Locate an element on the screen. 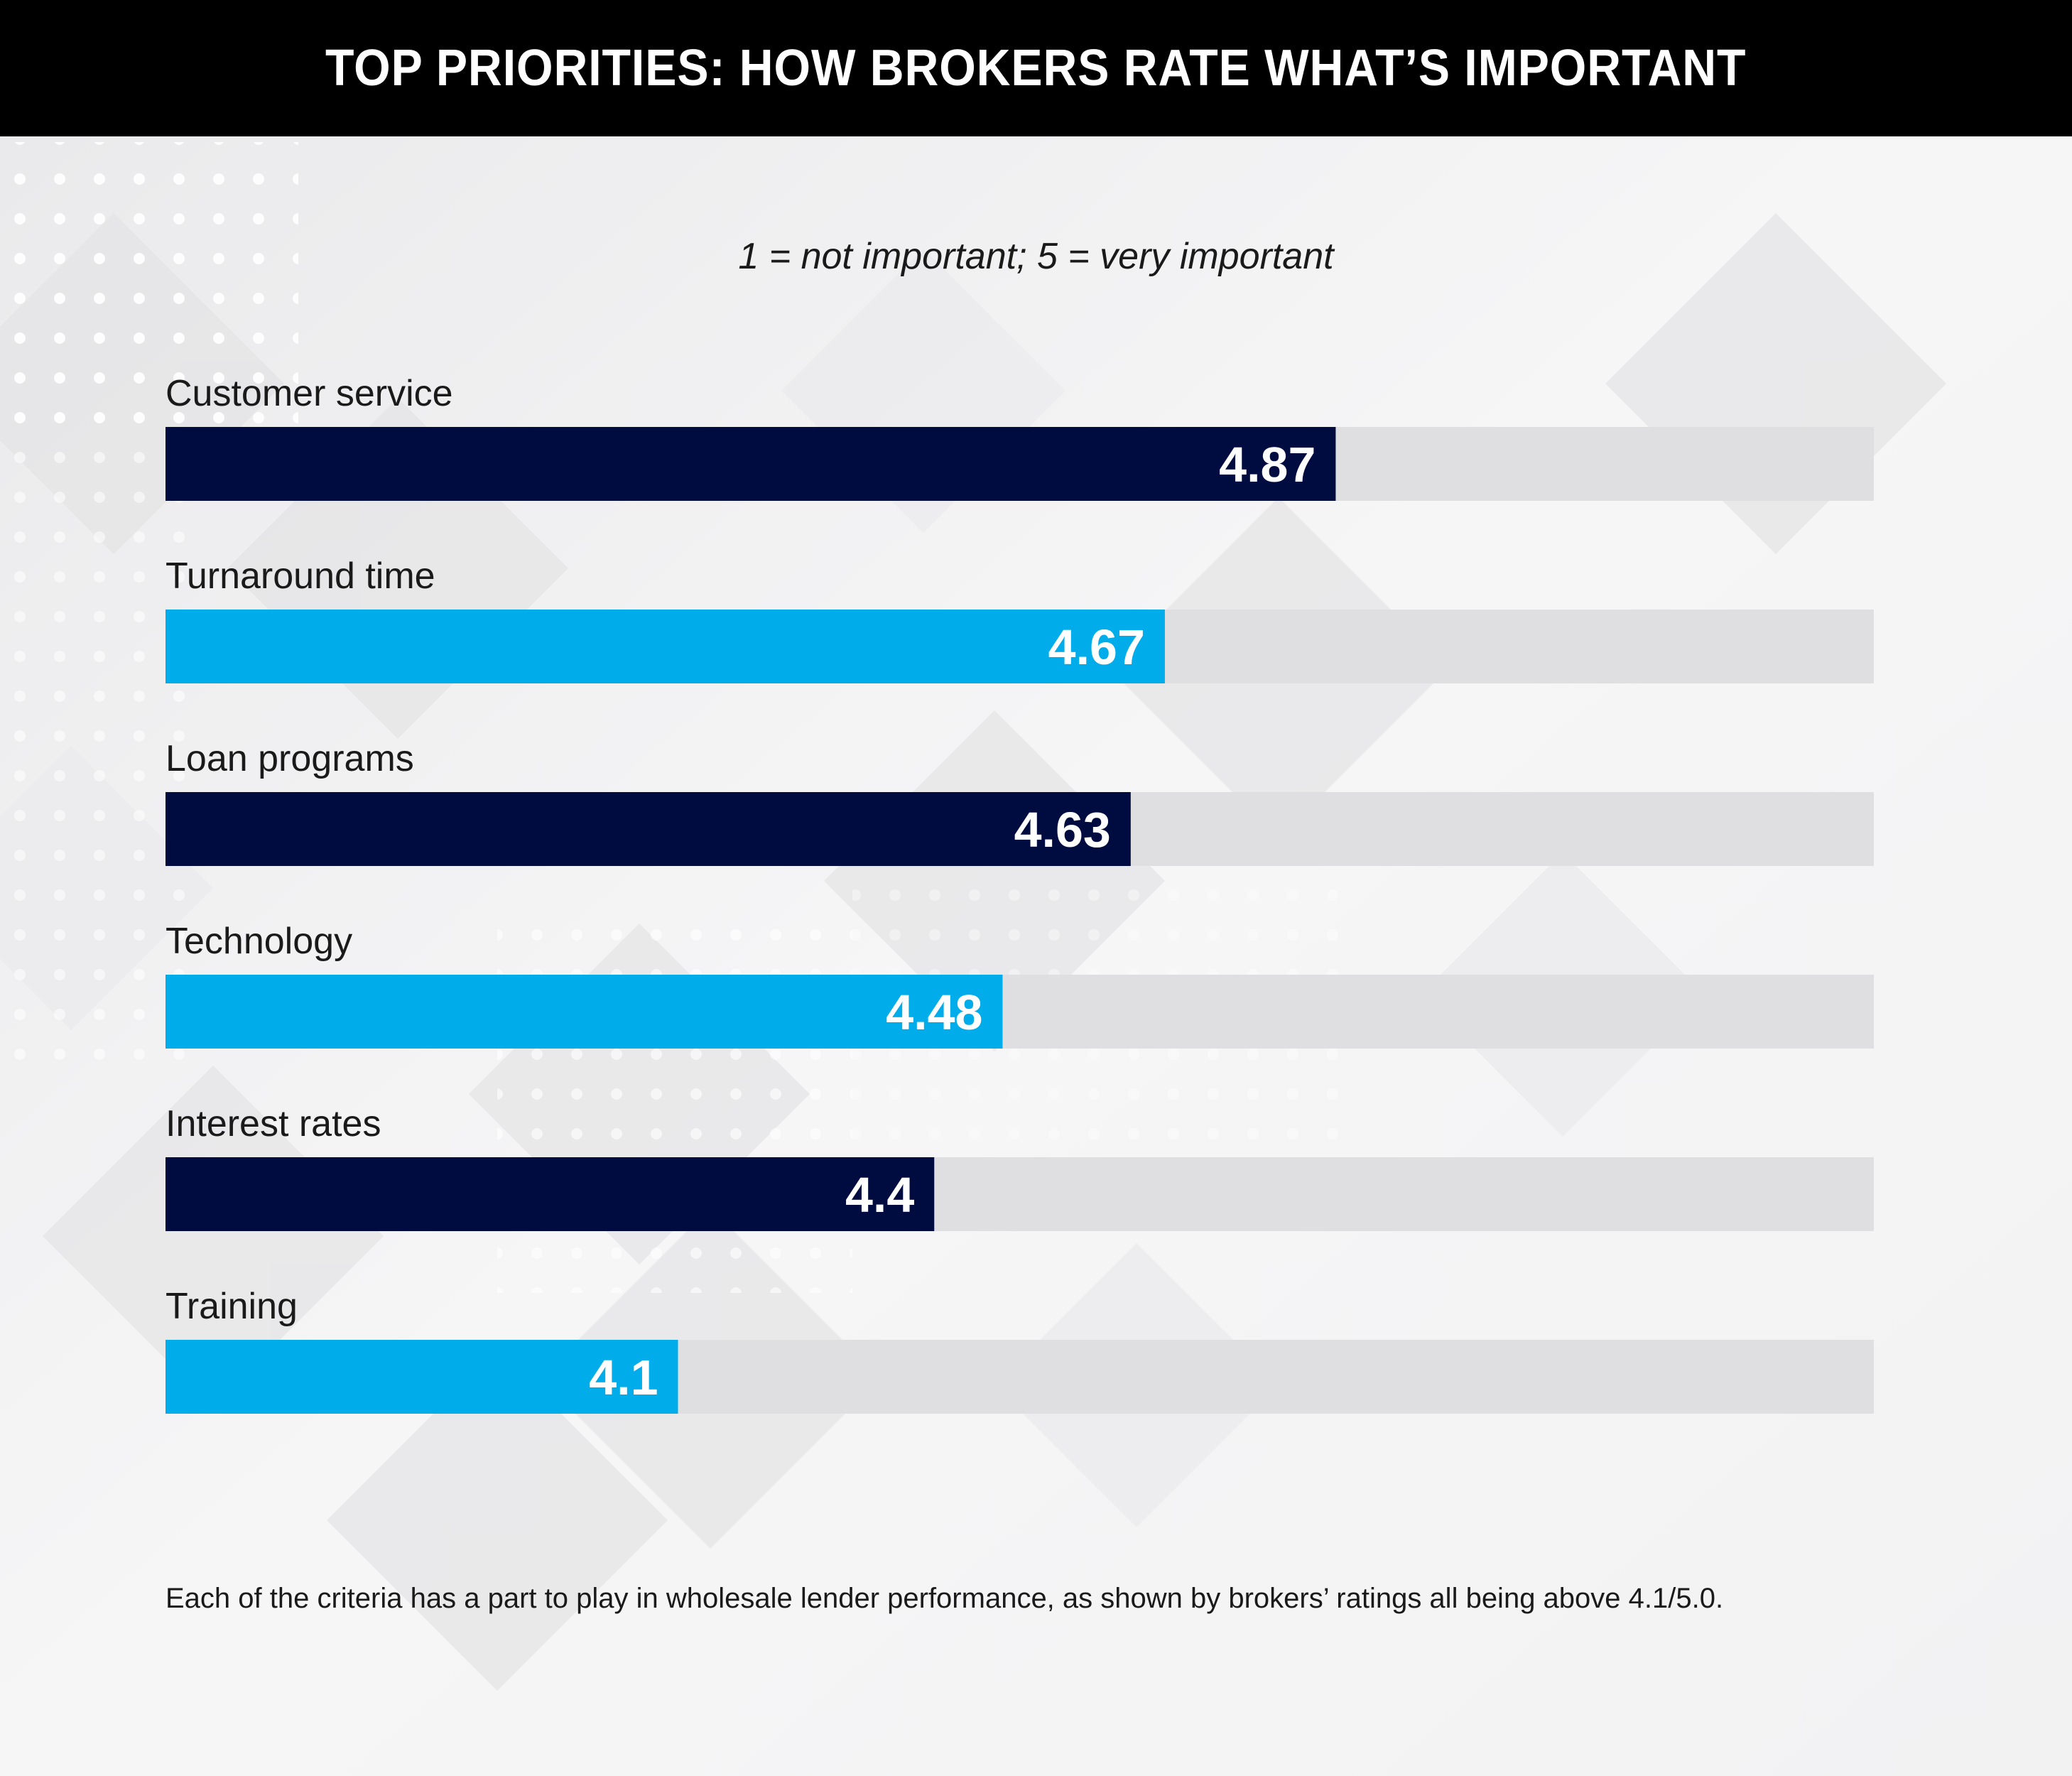 The height and width of the screenshot is (1776, 2072). value-label: 4.1 is located at coordinates (623, 1377).